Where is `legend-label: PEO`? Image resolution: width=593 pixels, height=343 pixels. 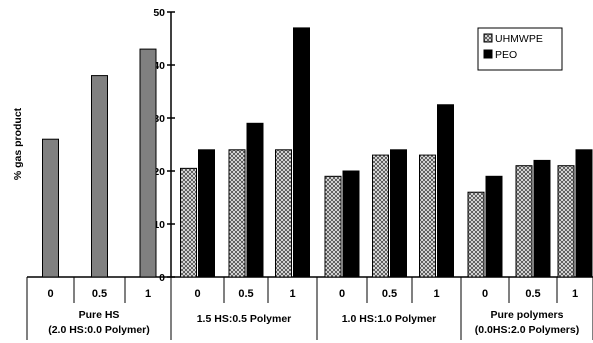
legend-label: PEO is located at coordinates (506, 55).